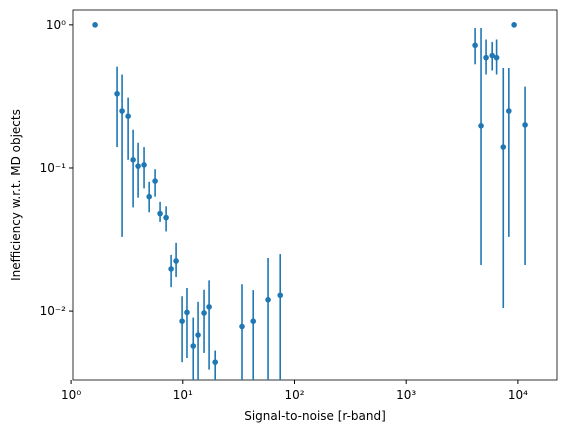 The width and height of the screenshot is (578, 437). Describe the element at coordinates (518, 395) in the screenshot. I see `x-tick-label: 10⁴` at that location.